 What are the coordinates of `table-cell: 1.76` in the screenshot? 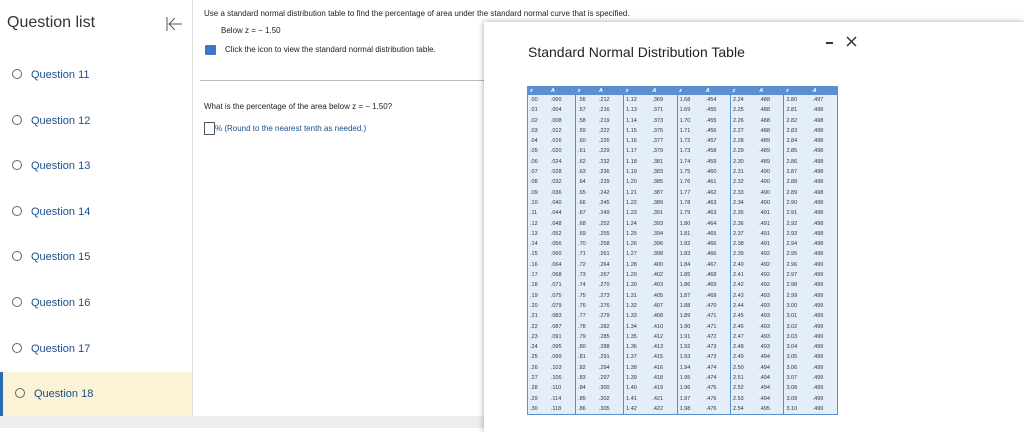 It's located at (685, 182).